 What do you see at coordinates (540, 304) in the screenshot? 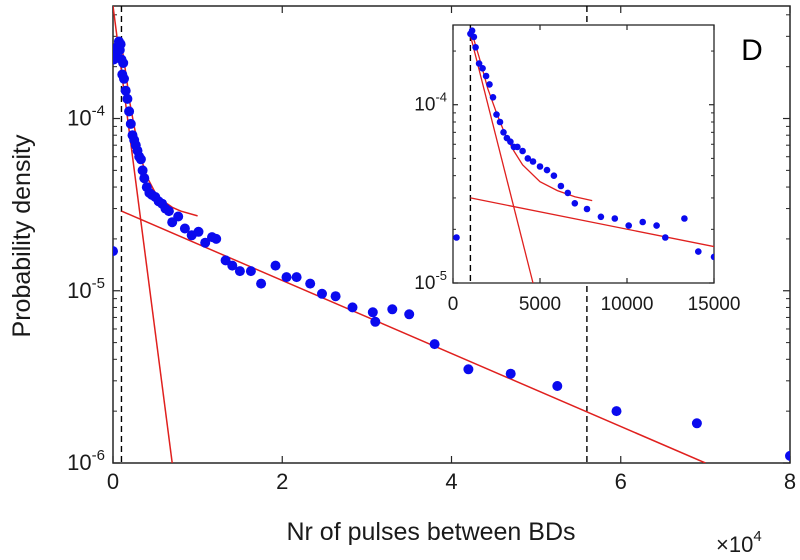
I see `inset-x-tick-label: 5000` at bounding box center [540, 304].